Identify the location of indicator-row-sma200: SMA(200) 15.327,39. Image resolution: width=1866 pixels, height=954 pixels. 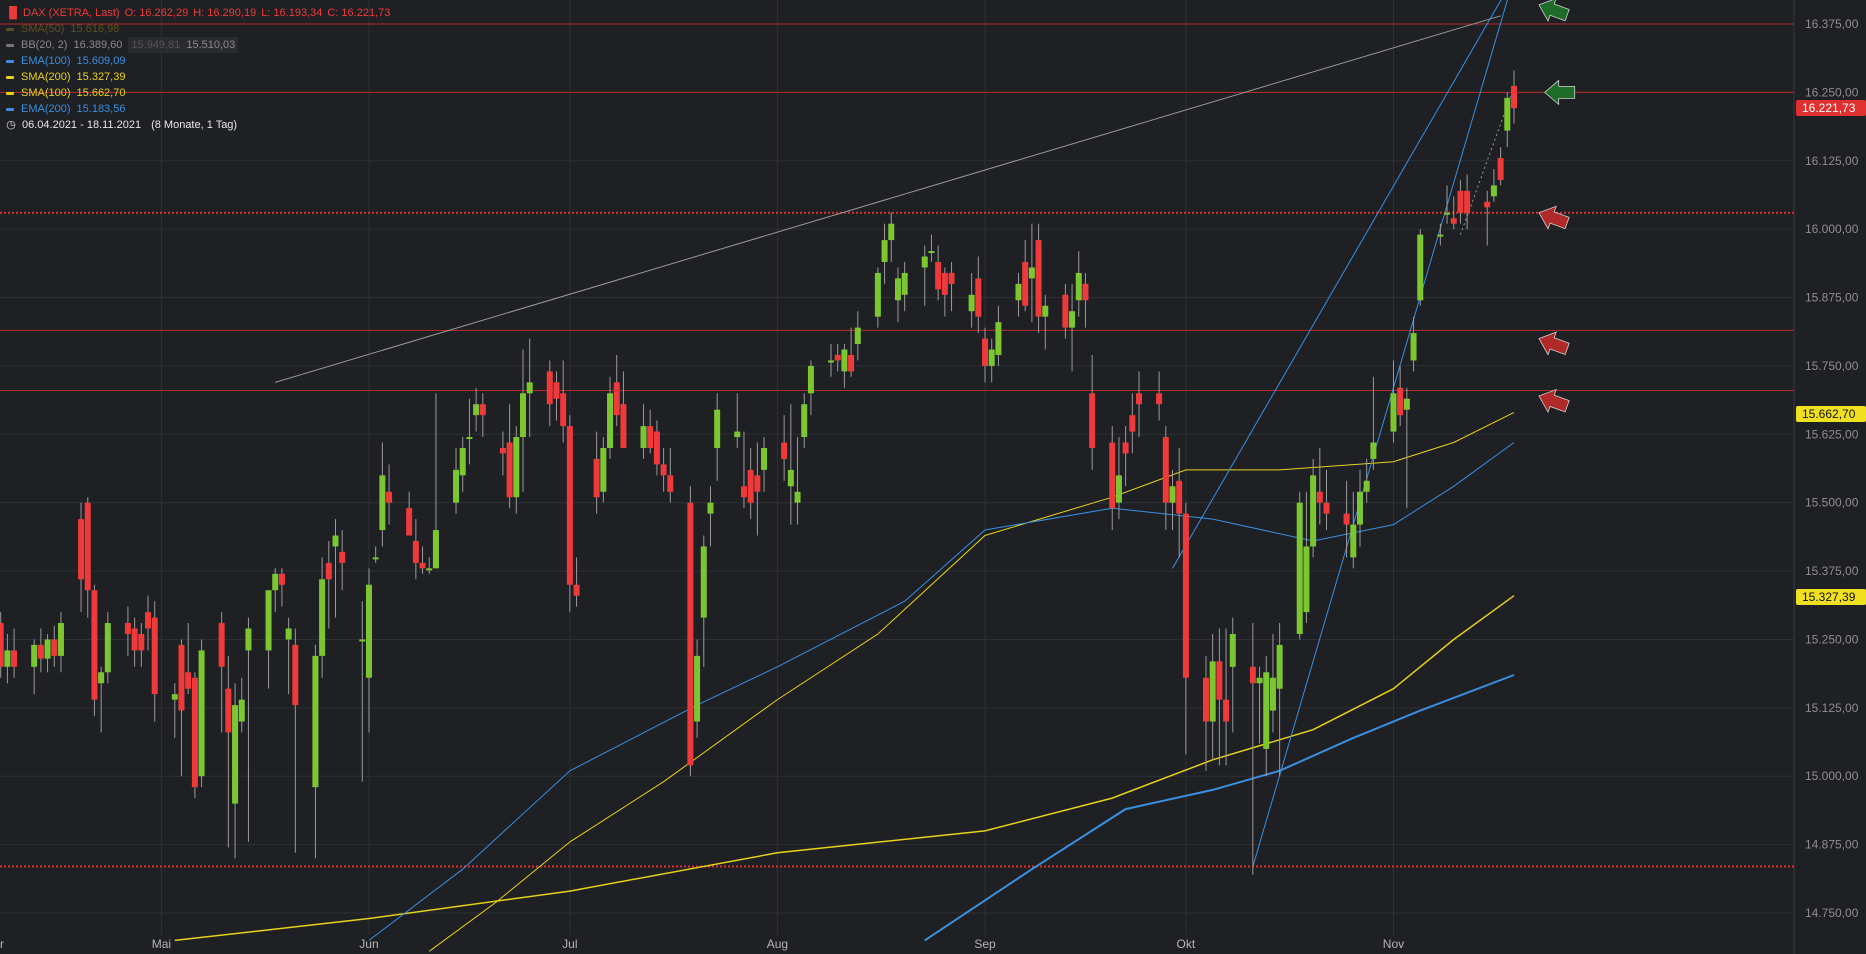
(200, 77).